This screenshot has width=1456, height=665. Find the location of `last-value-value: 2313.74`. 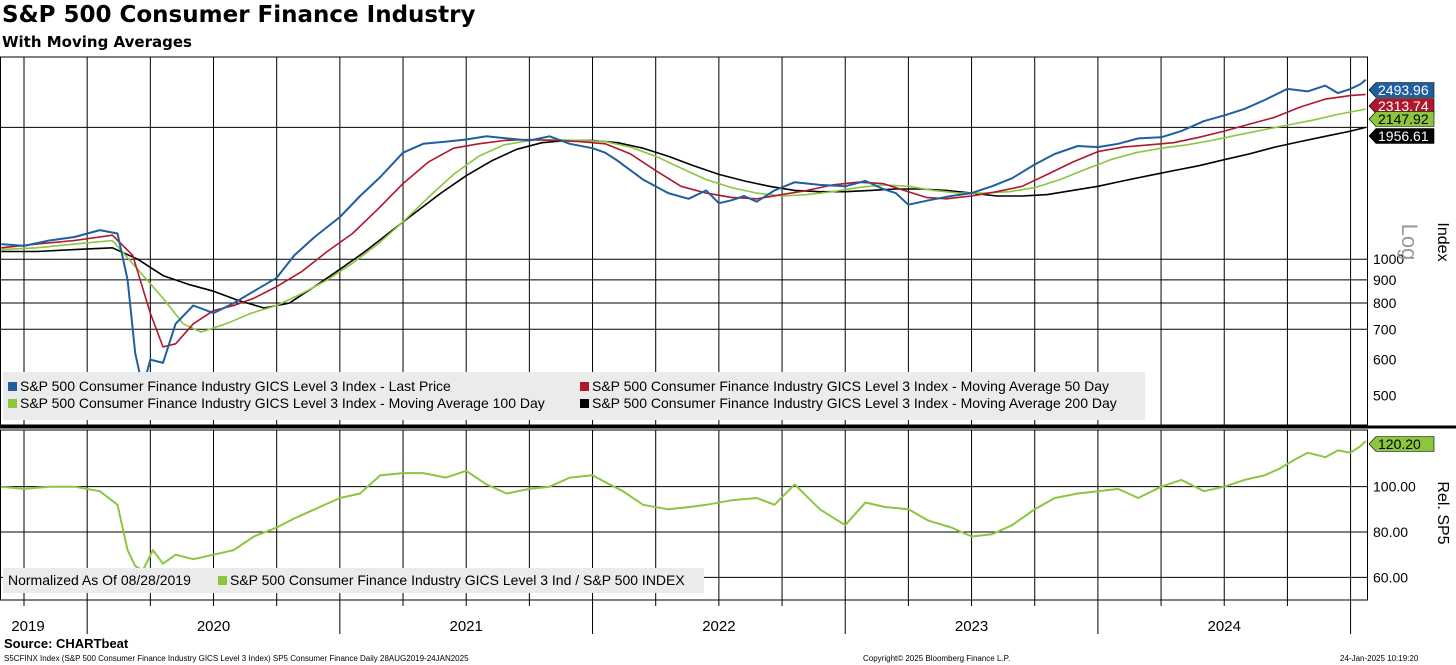

last-value-value: 2313.74 is located at coordinates (1403, 106).